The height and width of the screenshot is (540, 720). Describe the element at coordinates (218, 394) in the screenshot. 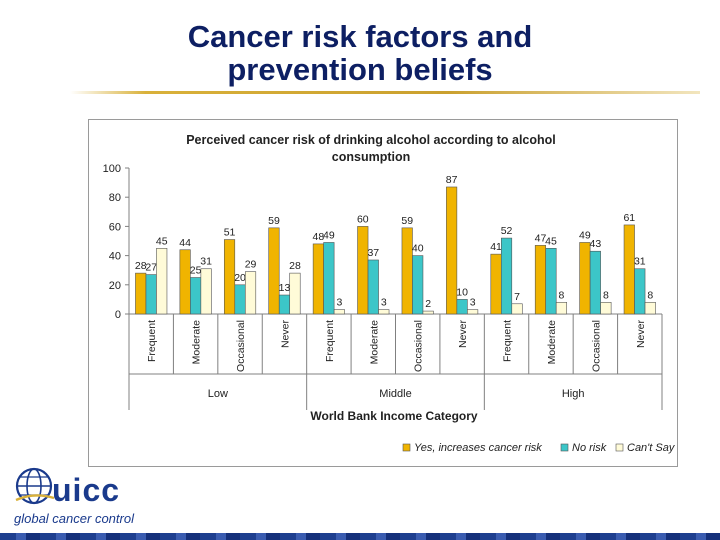

I see `x-group-label: Low` at that location.